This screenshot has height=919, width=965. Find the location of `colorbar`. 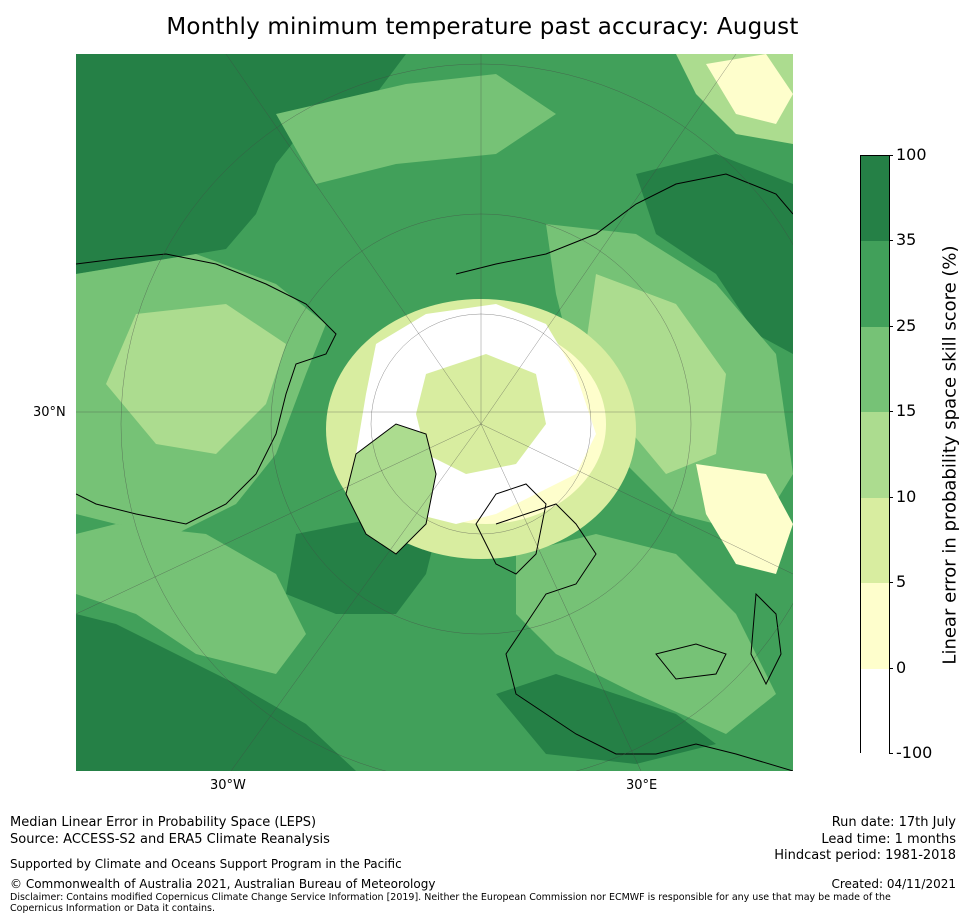

colorbar is located at coordinates (875, 454).